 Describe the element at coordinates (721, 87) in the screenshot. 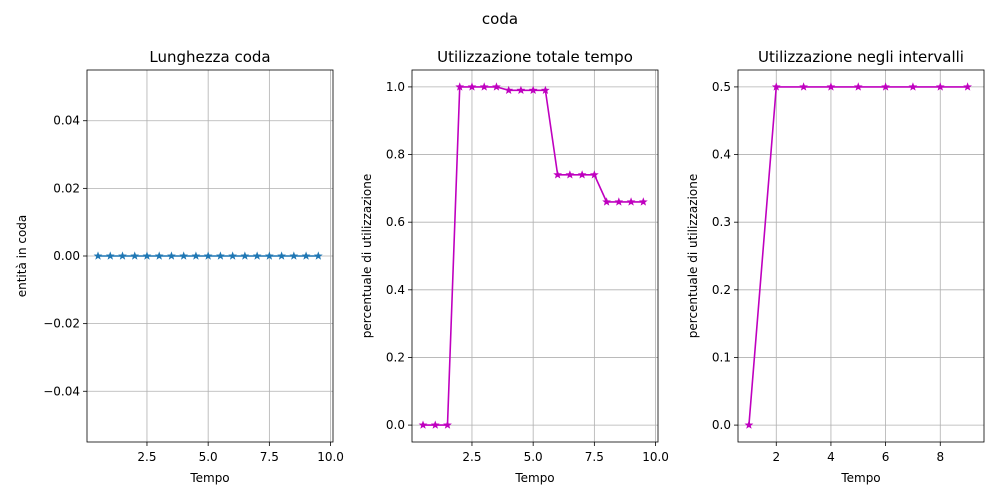

I see `y-tick-label: 0.5` at that location.